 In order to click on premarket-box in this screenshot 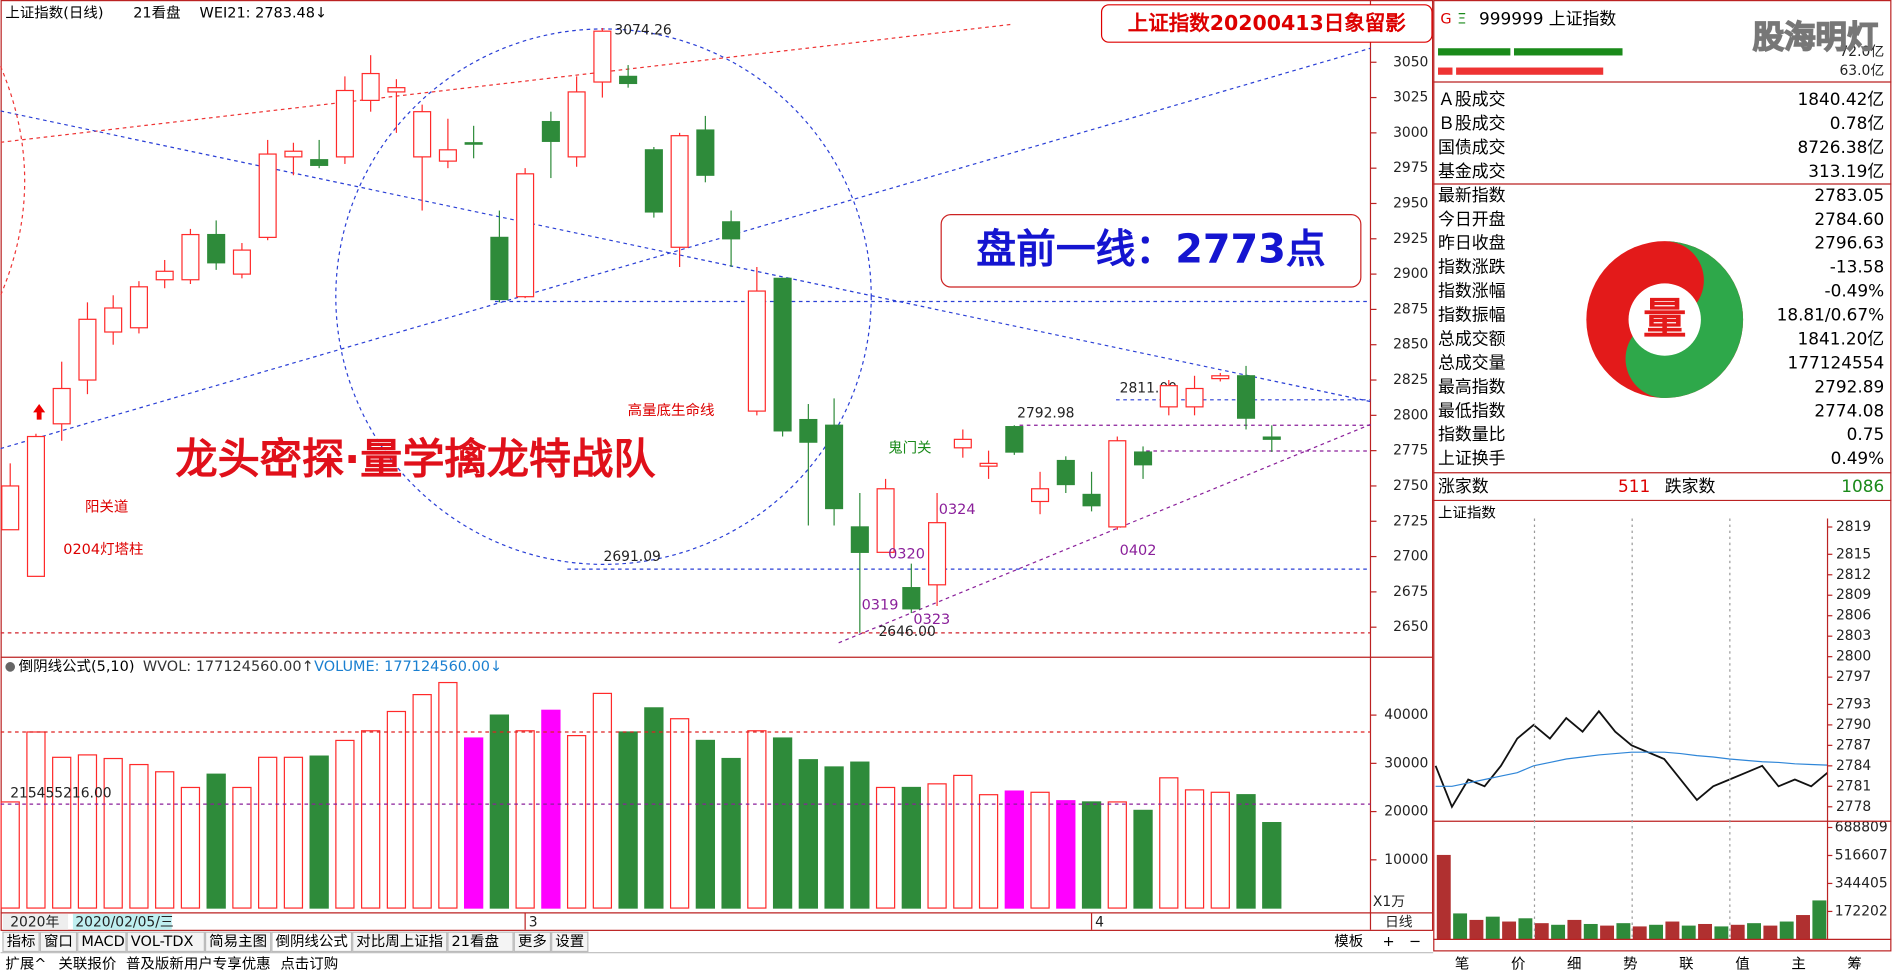, I will do `click(1151, 251)`.